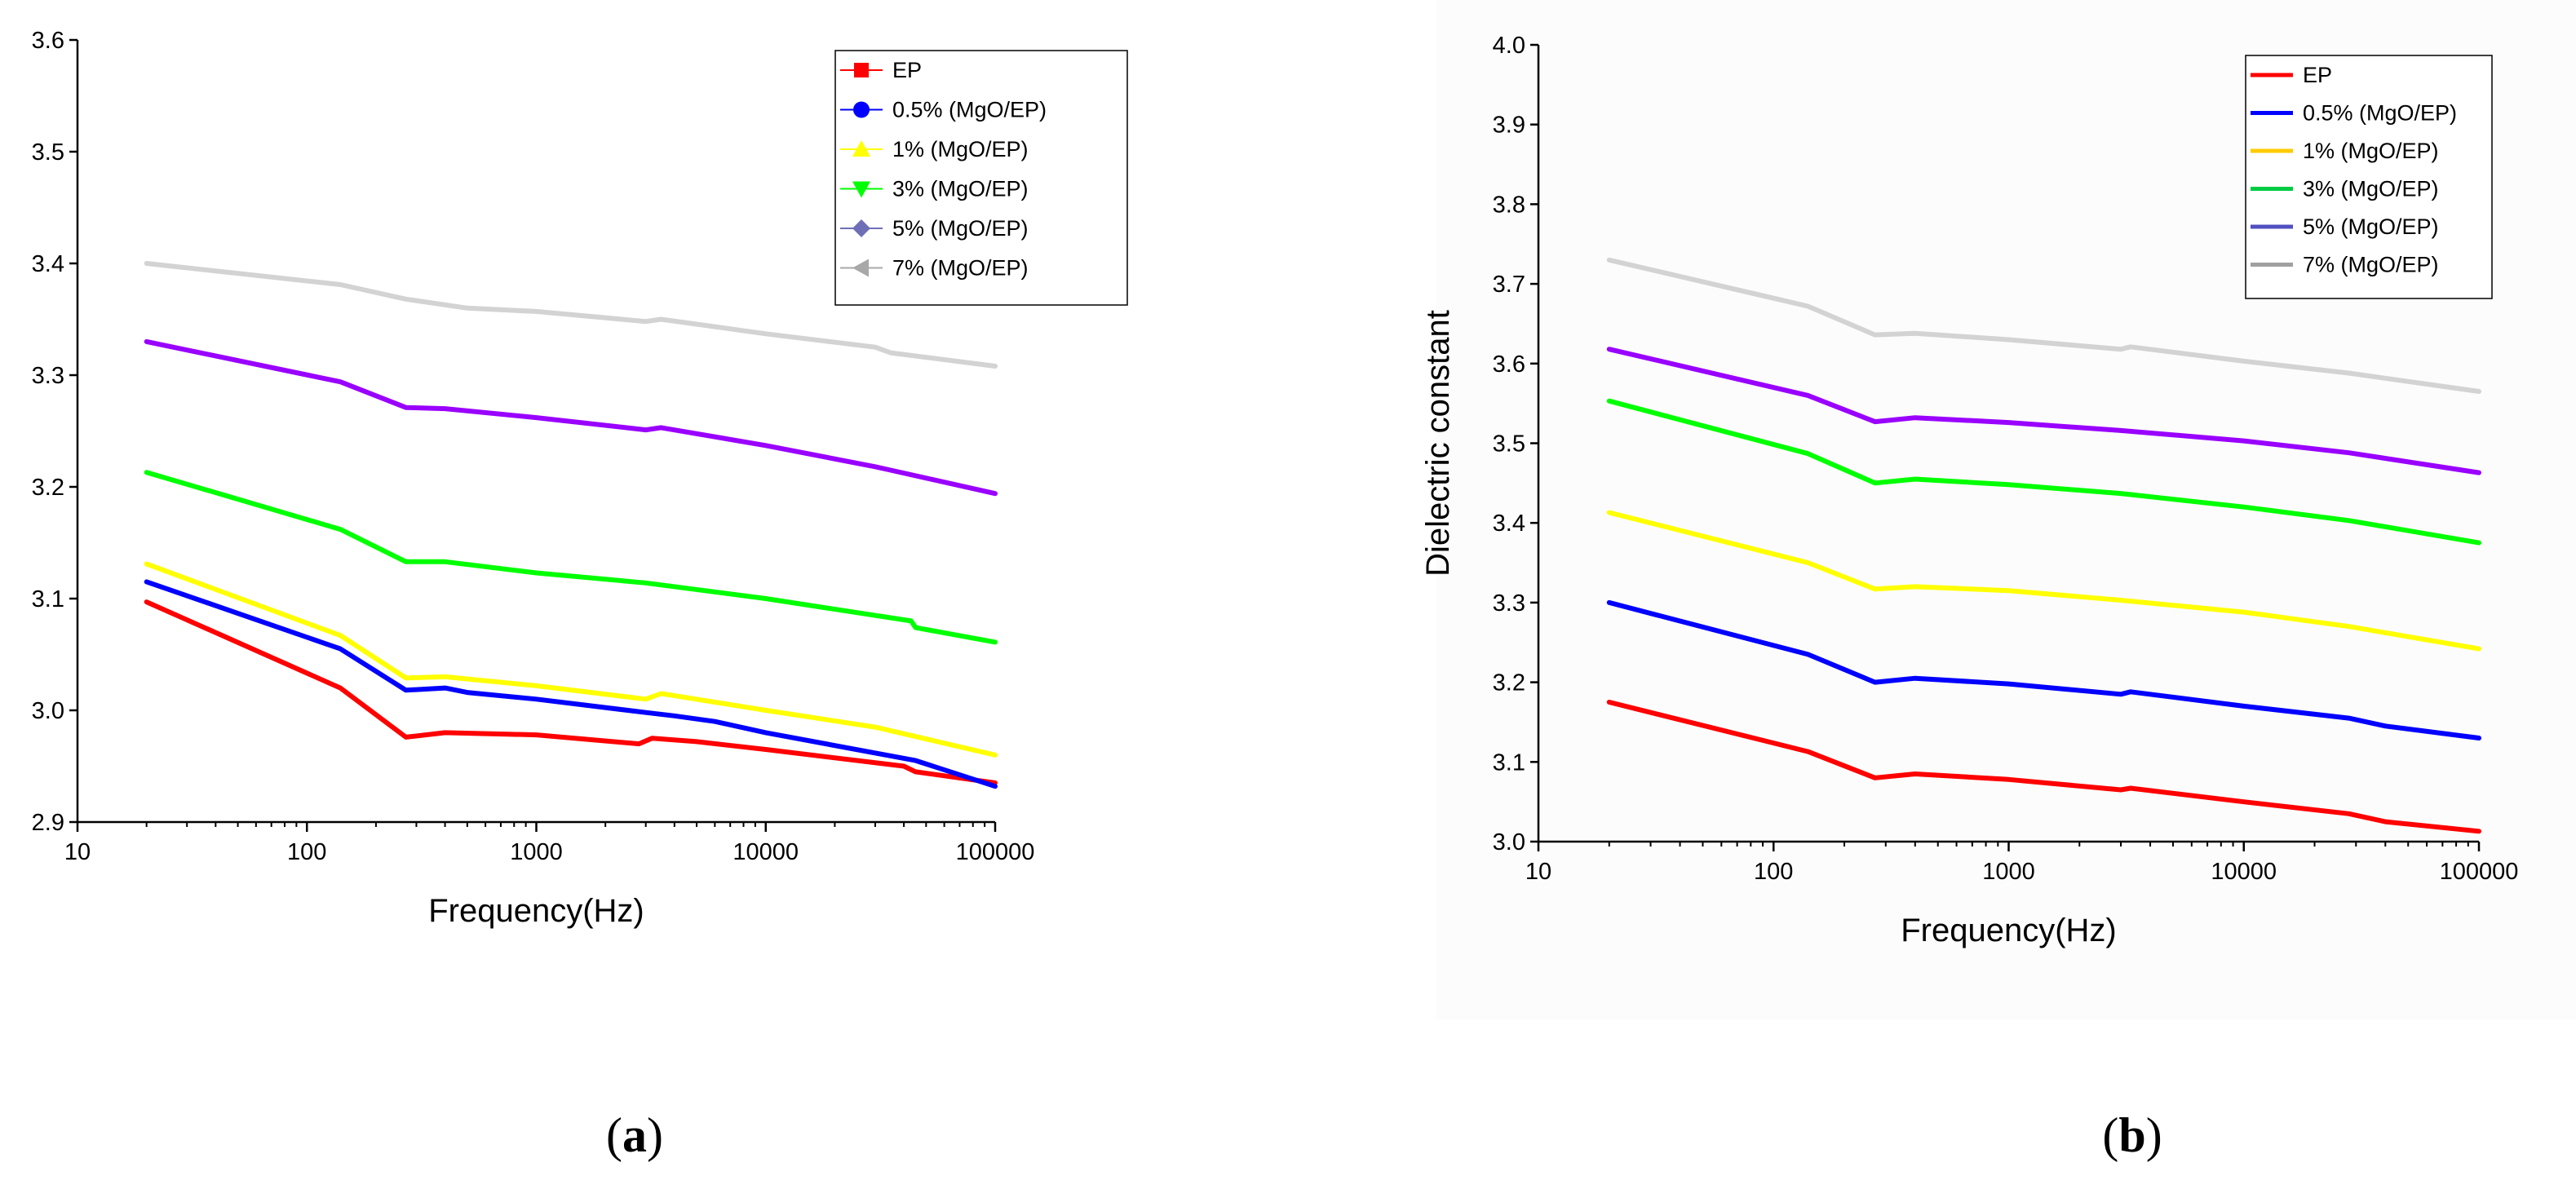  Describe the element at coordinates (634, 1135) in the screenshot. I see `panel-a-caption: (a)` at that location.